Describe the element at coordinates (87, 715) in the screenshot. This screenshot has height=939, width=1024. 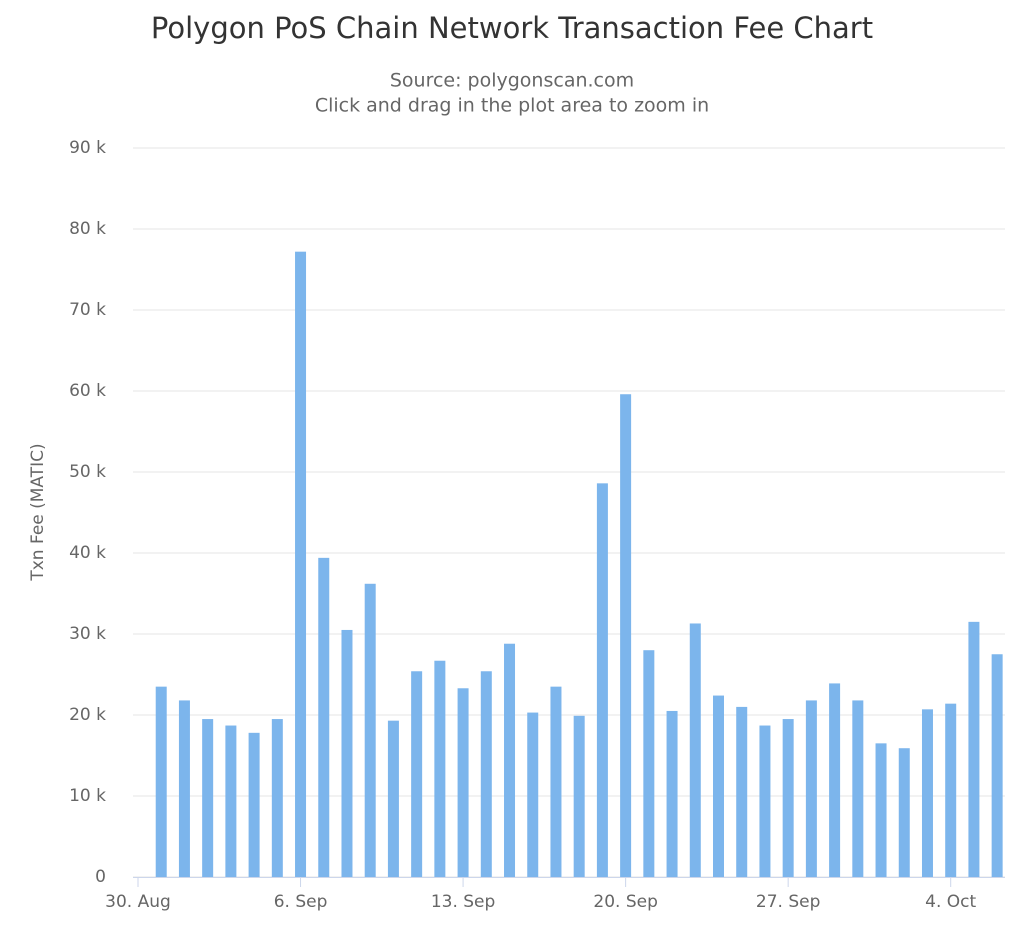
I see `y-tick-label: 20 k` at that location.